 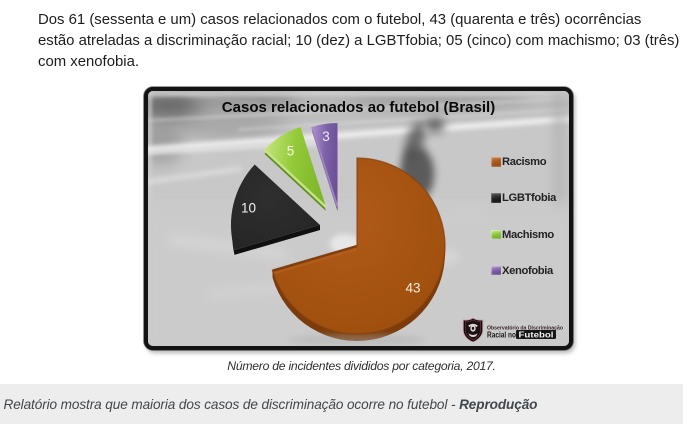 What do you see at coordinates (412, 288) in the screenshot?
I see `svg-text: 43` at bounding box center [412, 288].